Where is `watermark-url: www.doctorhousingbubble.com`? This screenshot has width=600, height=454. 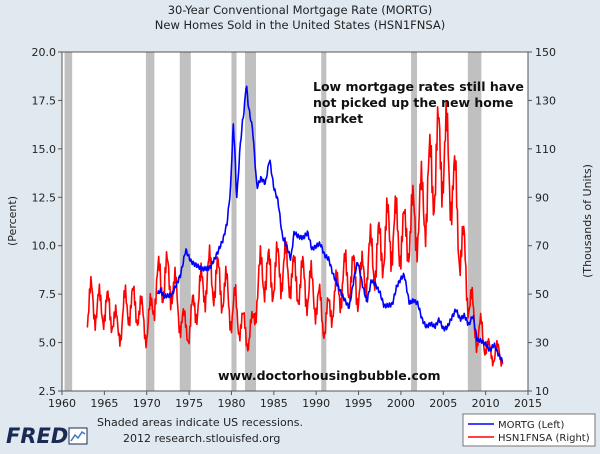 watermark-url: www.doctorhousingbubble.com is located at coordinates (329, 375).